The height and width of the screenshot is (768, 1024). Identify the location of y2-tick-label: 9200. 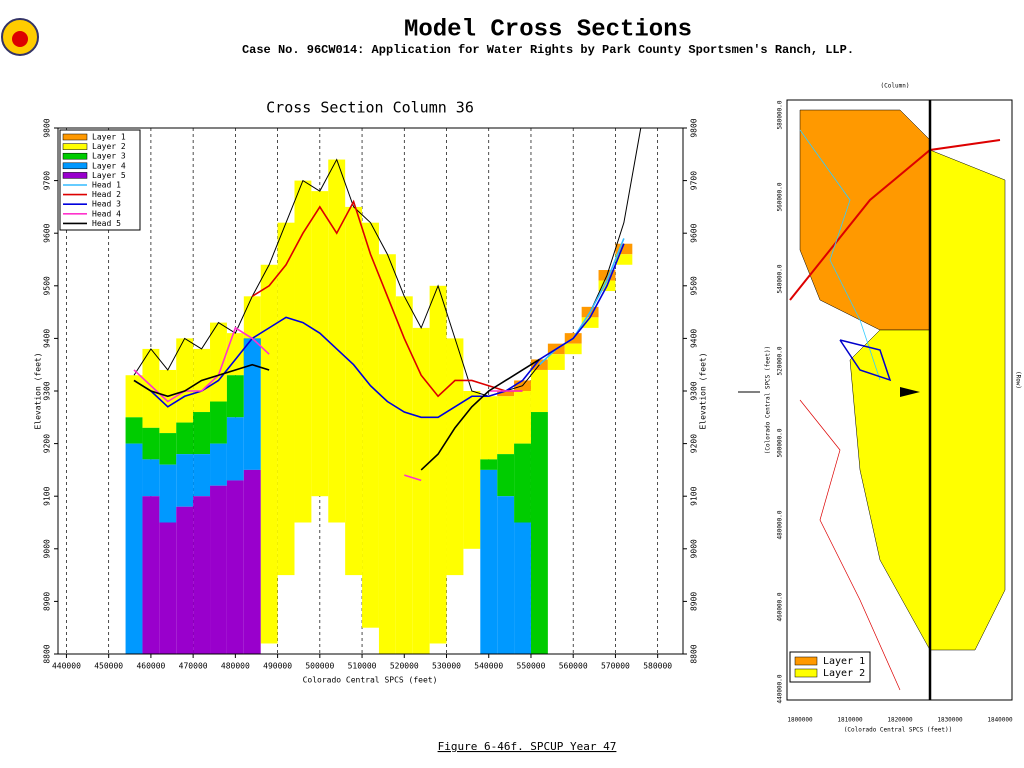
(694, 443).